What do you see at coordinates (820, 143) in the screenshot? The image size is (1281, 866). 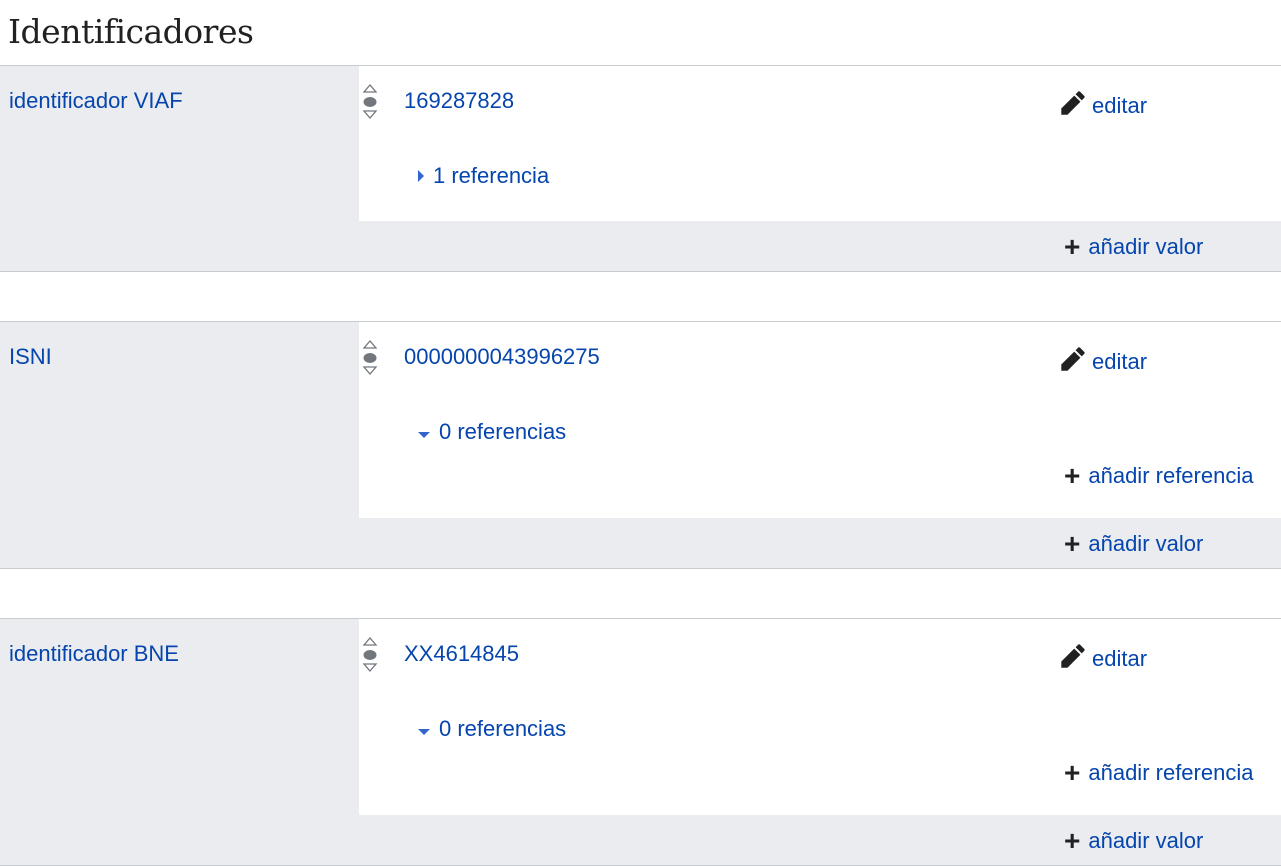 I see `statement: 169287828 editar 1 referencia` at bounding box center [820, 143].